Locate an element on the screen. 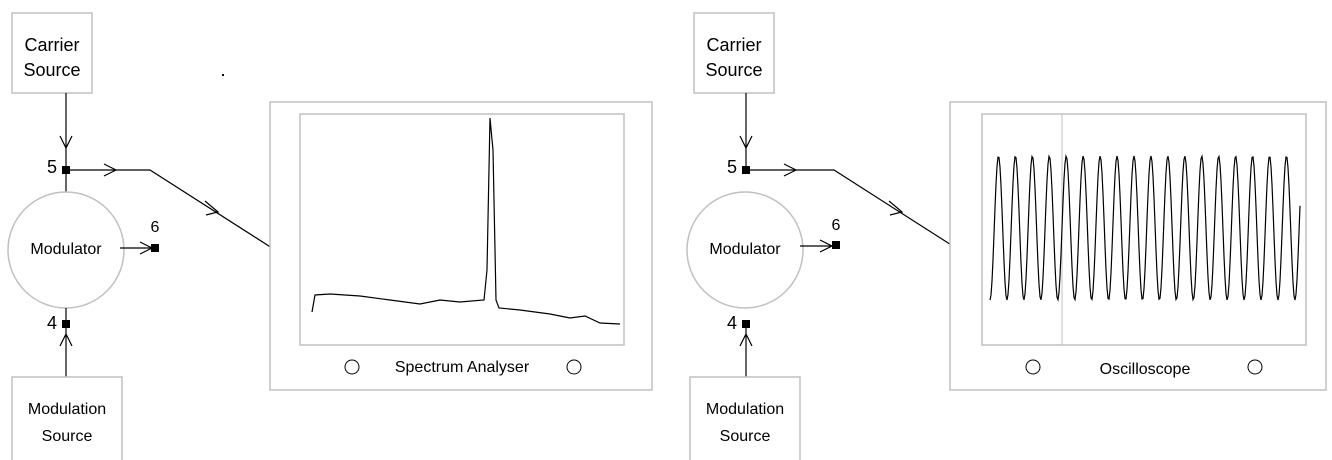 The image size is (1332, 460). instrument-title: Oscilloscope is located at coordinates (1145, 369).